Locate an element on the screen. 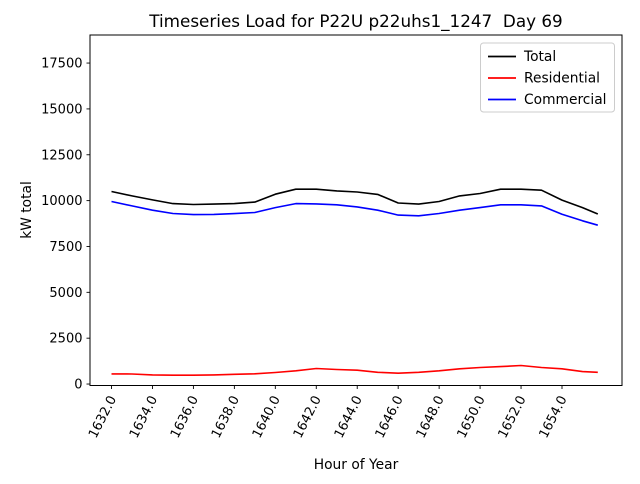  y-tick-label: 17500 is located at coordinates (61, 64).